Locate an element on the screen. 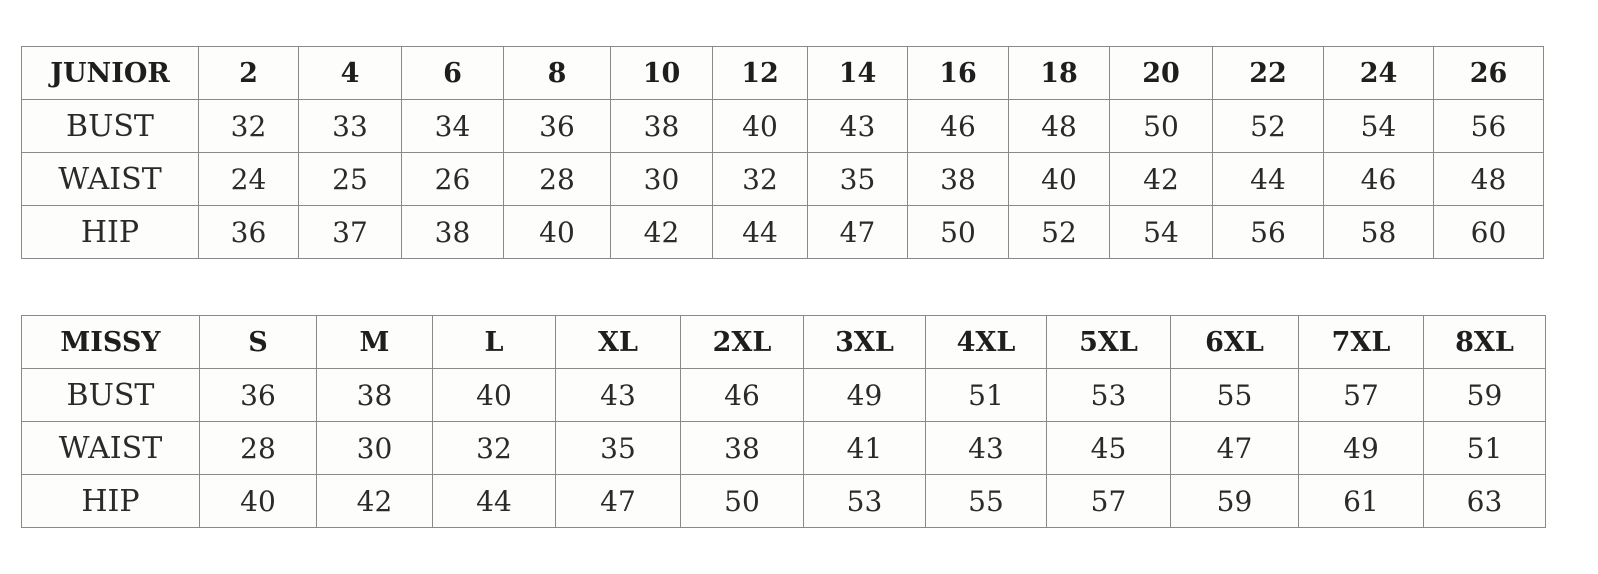 The image size is (1598, 574). table-title-cell: MISSY is located at coordinates (110, 342).